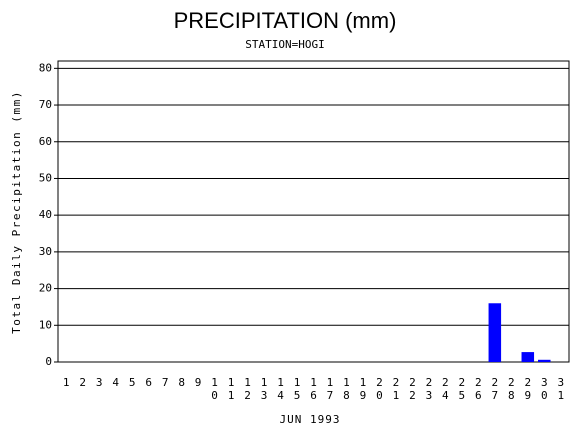 This screenshot has width=570, height=430. Describe the element at coordinates (45, 251) in the screenshot. I see `y-tick-label: 30` at that location.